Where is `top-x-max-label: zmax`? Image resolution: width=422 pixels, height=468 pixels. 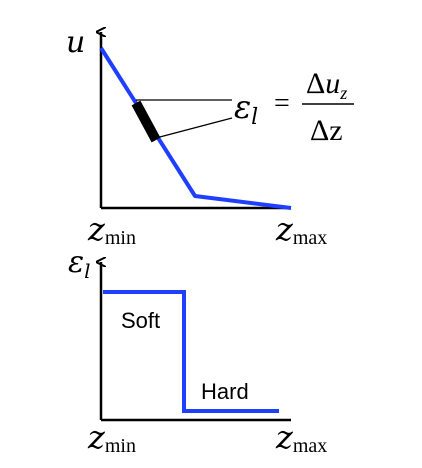 top-x-max-label: zmax is located at coordinates (301, 229).